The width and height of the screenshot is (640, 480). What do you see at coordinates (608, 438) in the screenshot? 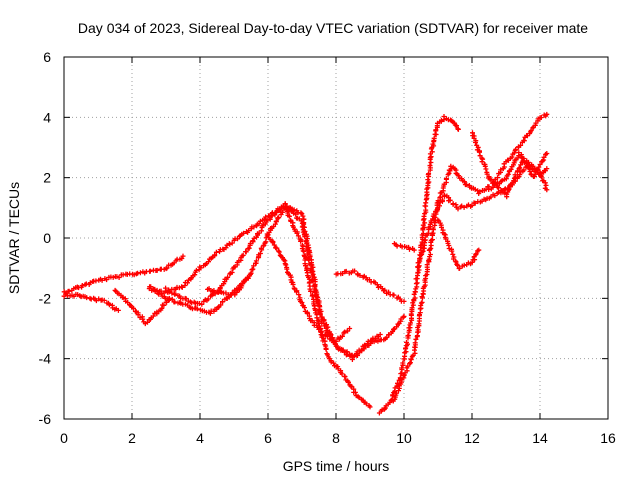
I see `x-tick-label: 16` at bounding box center [608, 438].